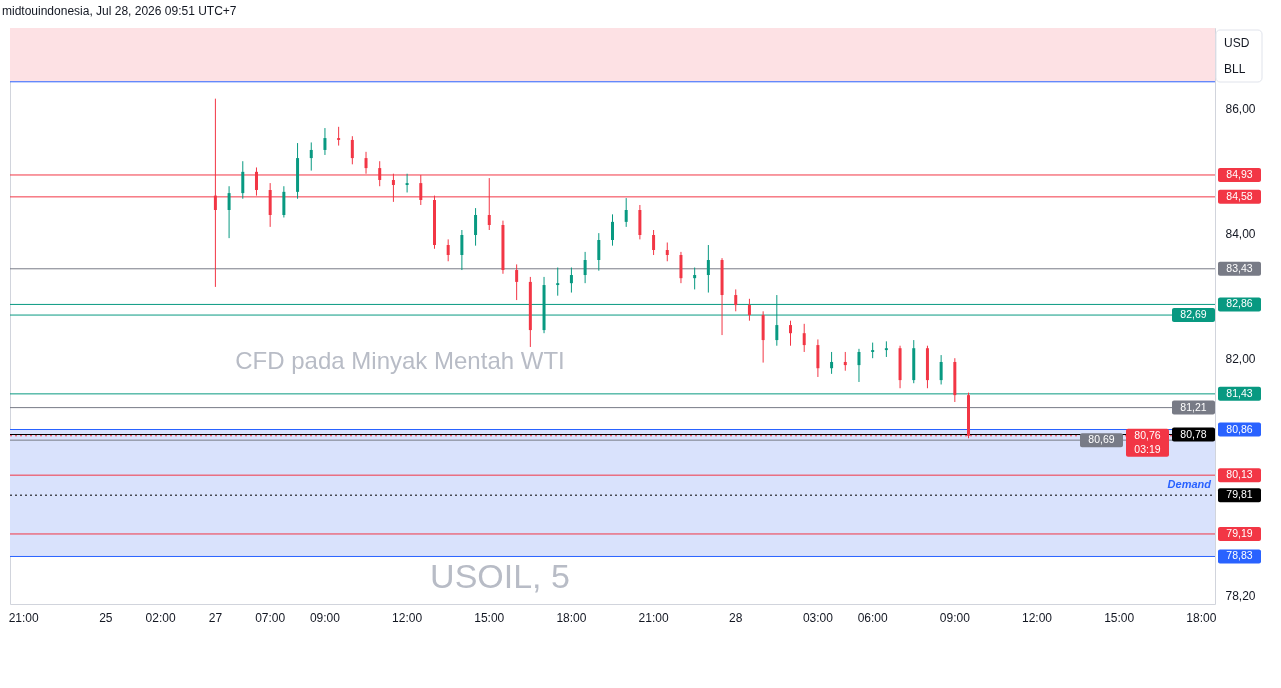  I want to click on ref-line-label: 81,21, so click(1193, 406).